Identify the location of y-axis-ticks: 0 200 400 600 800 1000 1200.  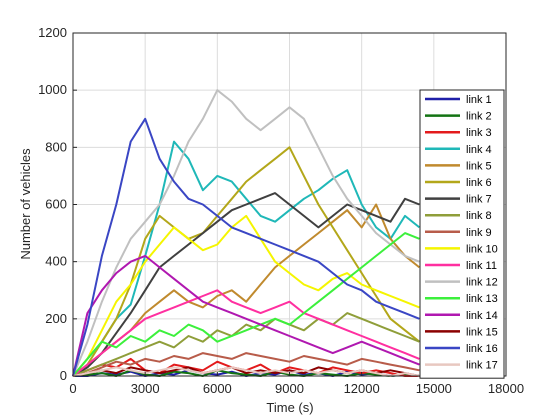
(57, 204).